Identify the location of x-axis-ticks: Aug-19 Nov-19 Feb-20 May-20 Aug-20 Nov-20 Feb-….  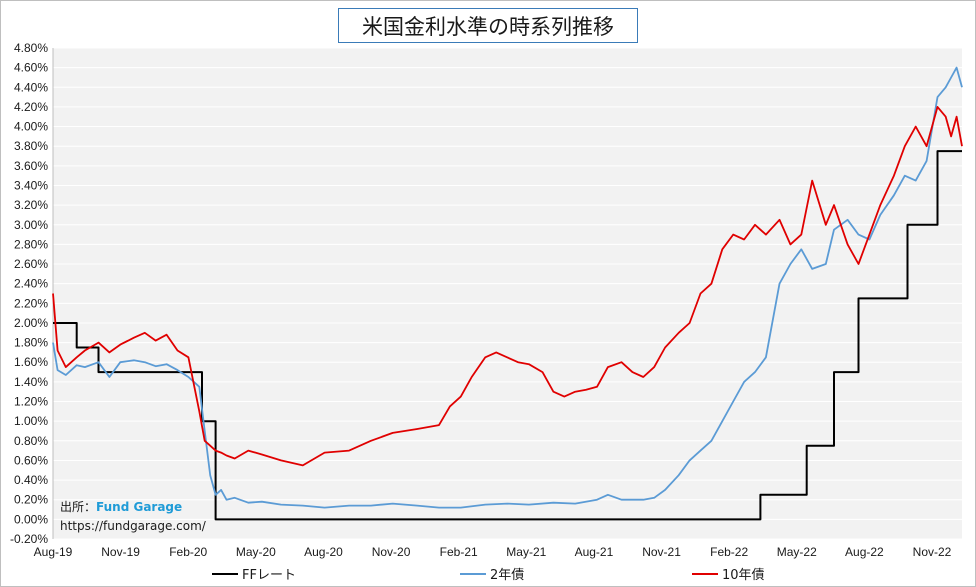
(493, 552).